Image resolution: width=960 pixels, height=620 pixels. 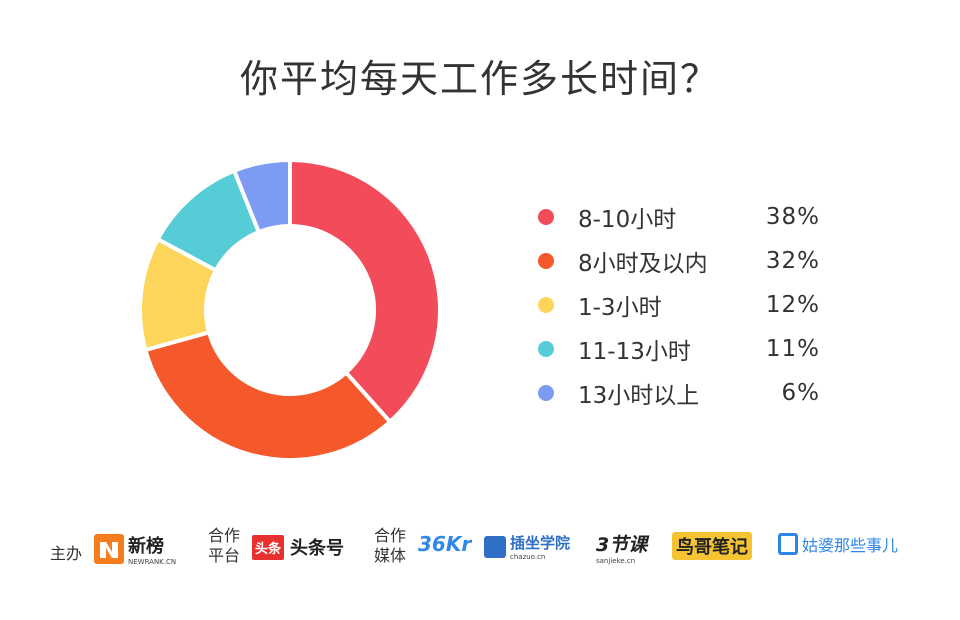 I want to click on newrank-name: 新榜, so click(x=146, y=546).